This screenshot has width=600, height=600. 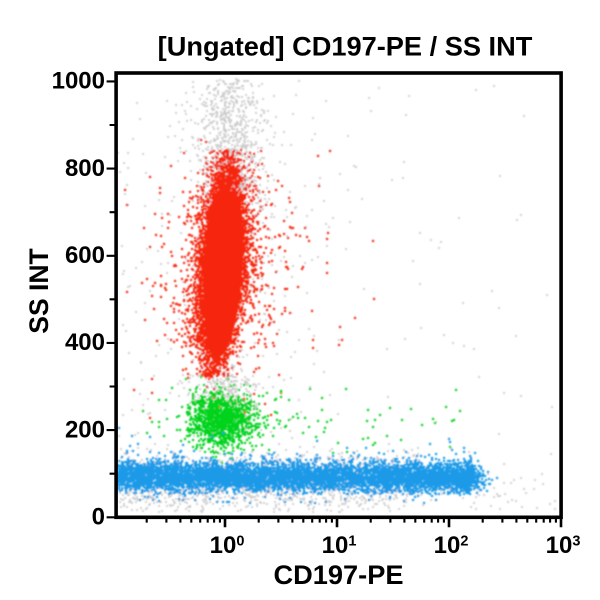 What do you see at coordinates (85, 342) in the screenshot?
I see `svg-text: 400` at bounding box center [85, 342].